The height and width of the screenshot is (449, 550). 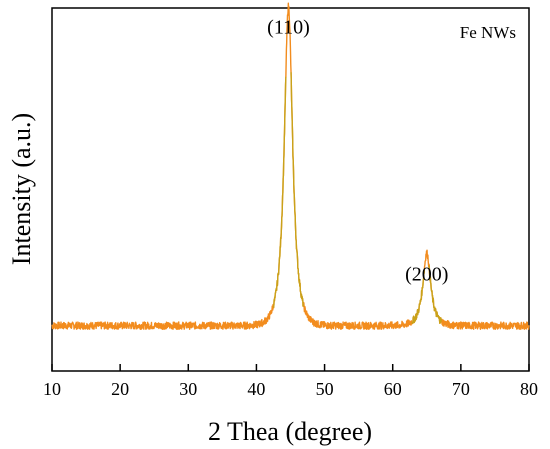 I want to click on x-tick-label: 60, so click(x=393, y=389).